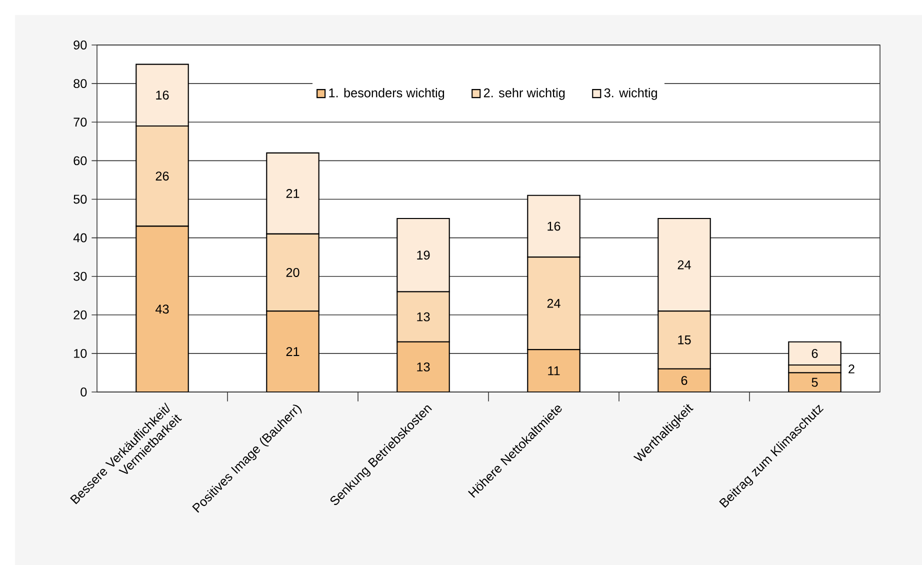  What do you see at coordinates (293, 272) in the screenshot?
I see `data-label: 20` at bounding box center [293, 272].